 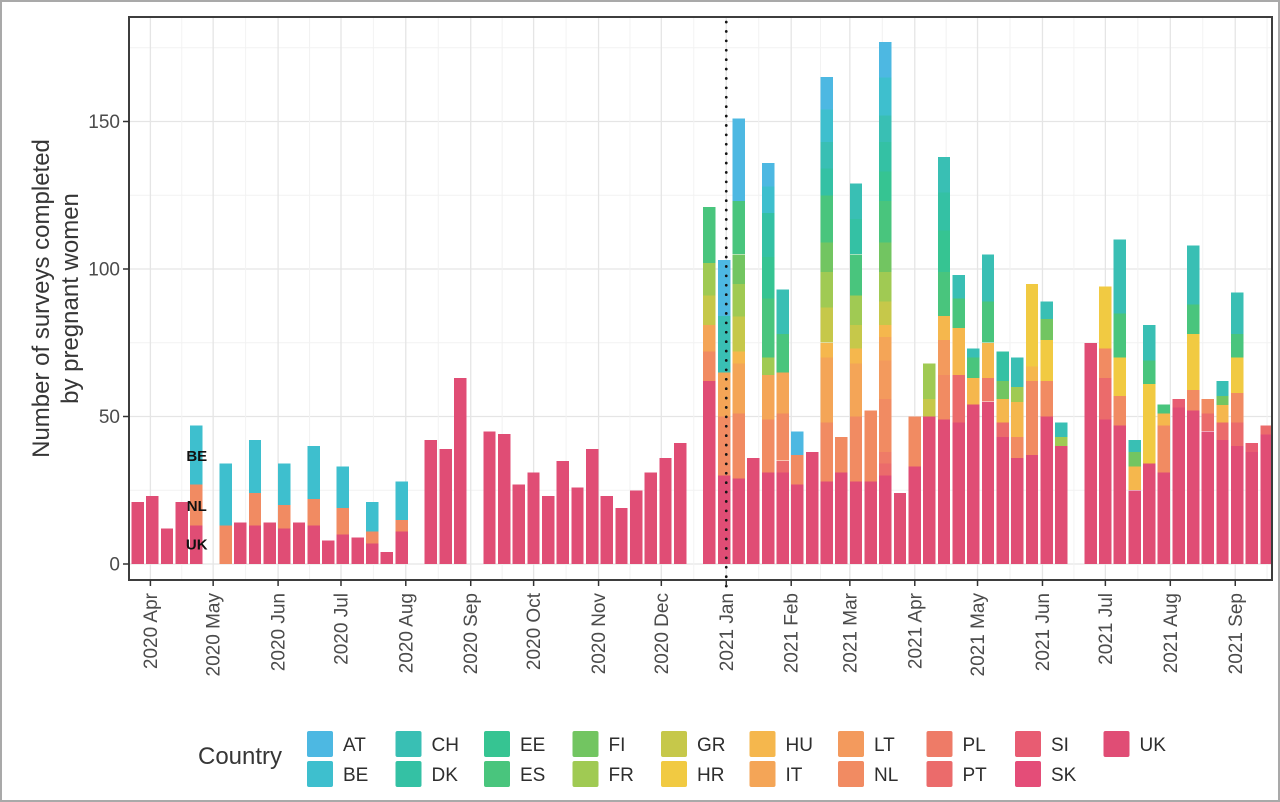 What do you see at coordinates (406, 633) in the screenshot?
I see `x-tick-label-4: 2020 Aug` at bounding box center [406, 633].